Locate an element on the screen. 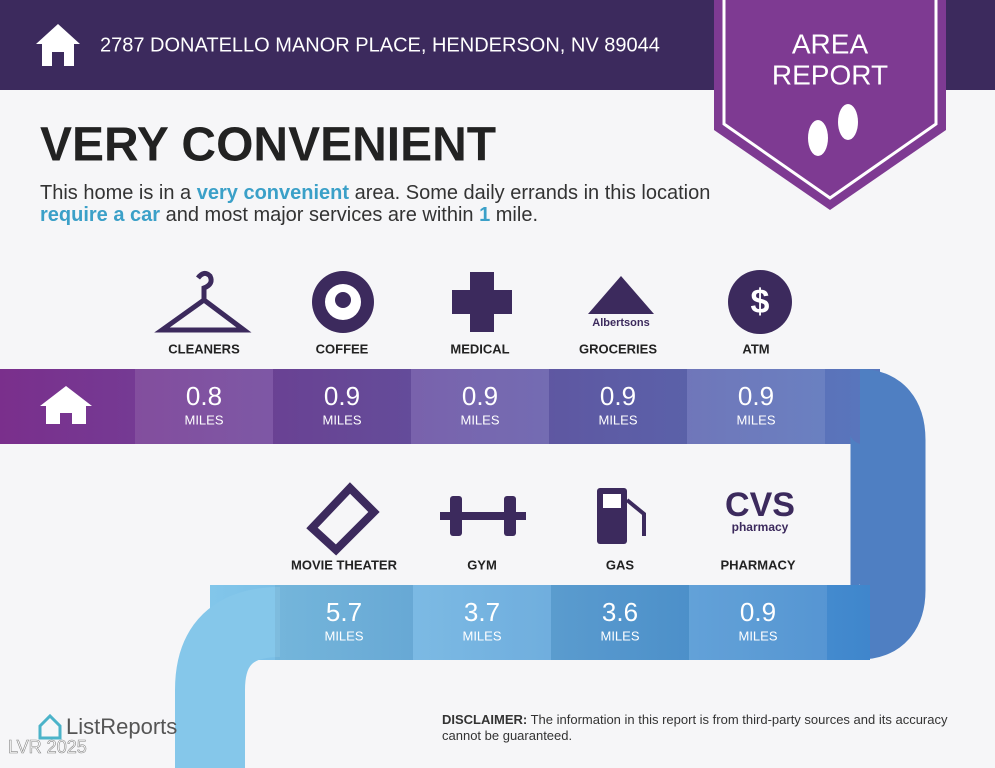  logo-text: $ is located at coordinates (760, 302).